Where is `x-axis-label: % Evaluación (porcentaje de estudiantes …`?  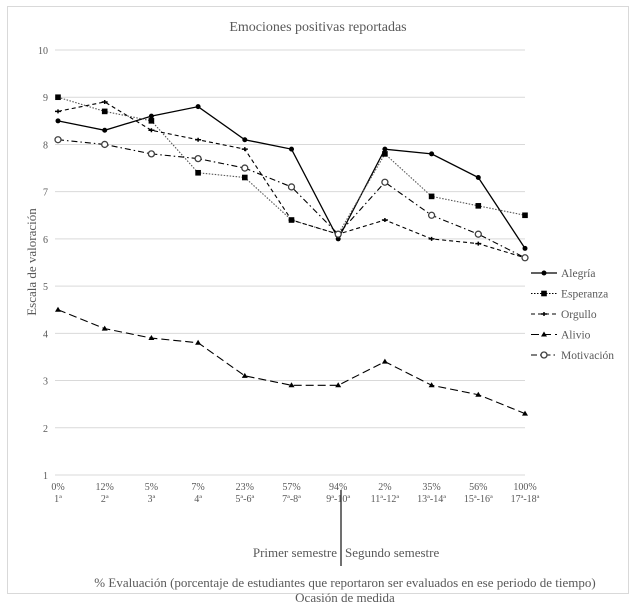
x-axis-label: % Evaluación (porcentaje de estudiantes … is located at coordinates (344, 582).